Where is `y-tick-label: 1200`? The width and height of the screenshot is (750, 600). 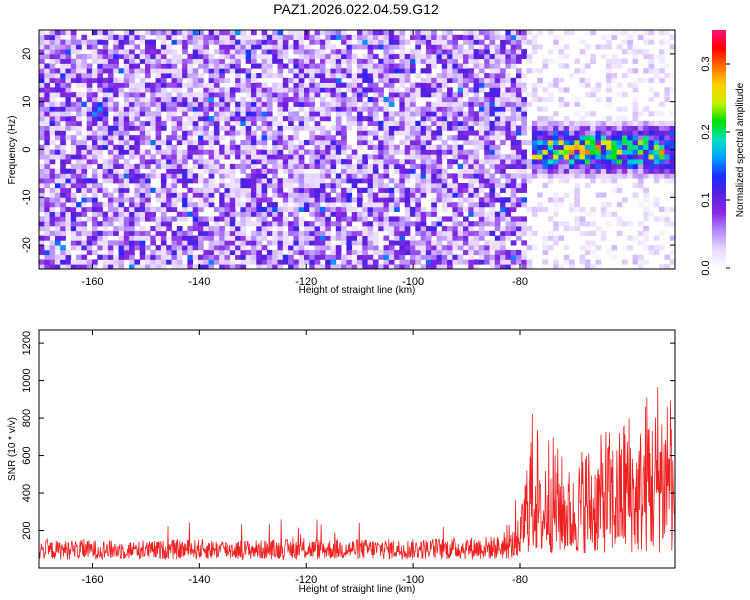
y-tick-label: 1200 is located at coordinates (27, 343).